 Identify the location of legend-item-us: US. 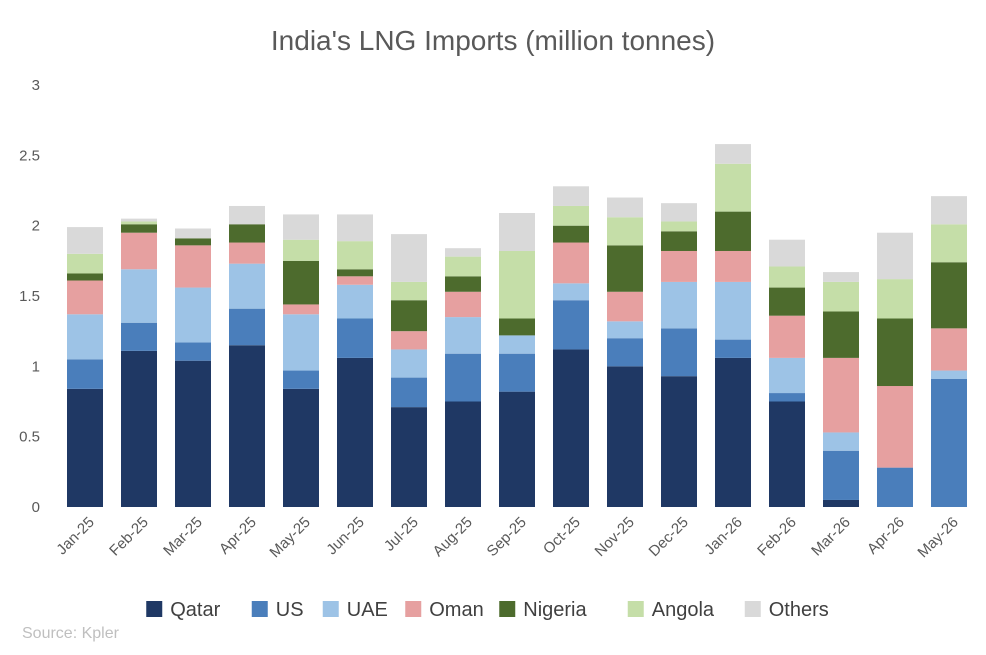
(277, 610).